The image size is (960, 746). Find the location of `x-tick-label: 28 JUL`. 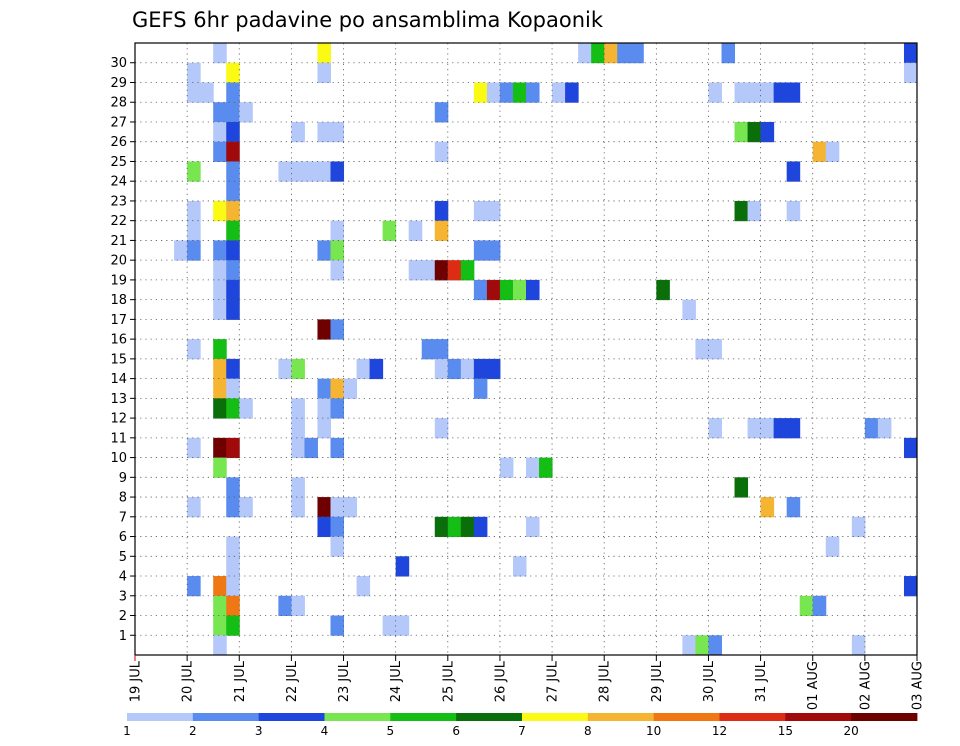

x-tick-label: 28 JUL is located at coordinates (605, 681).